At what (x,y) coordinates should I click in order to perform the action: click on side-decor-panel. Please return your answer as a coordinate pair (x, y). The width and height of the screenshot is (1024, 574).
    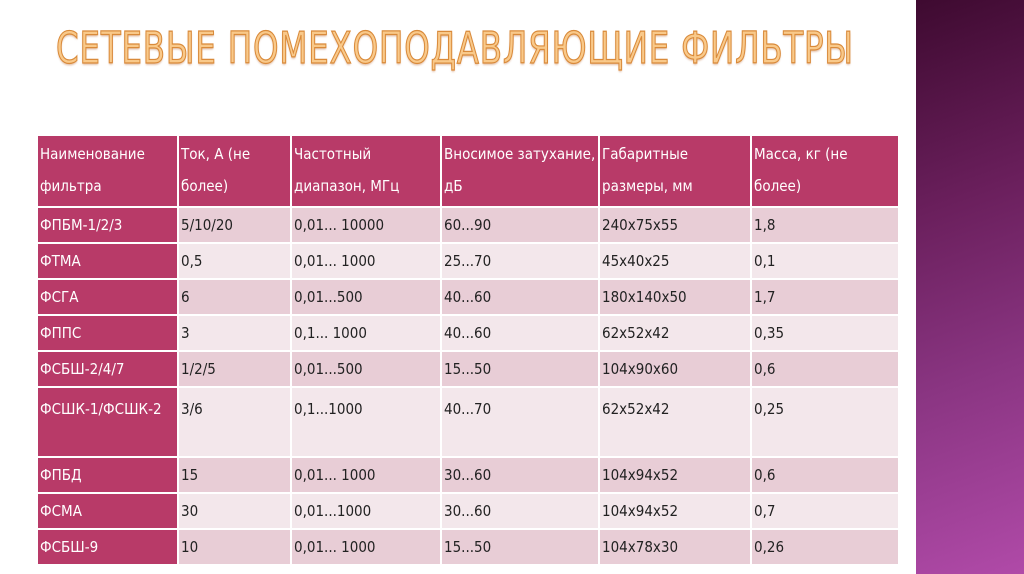
    Looking at the image, I should click on (970, 287).